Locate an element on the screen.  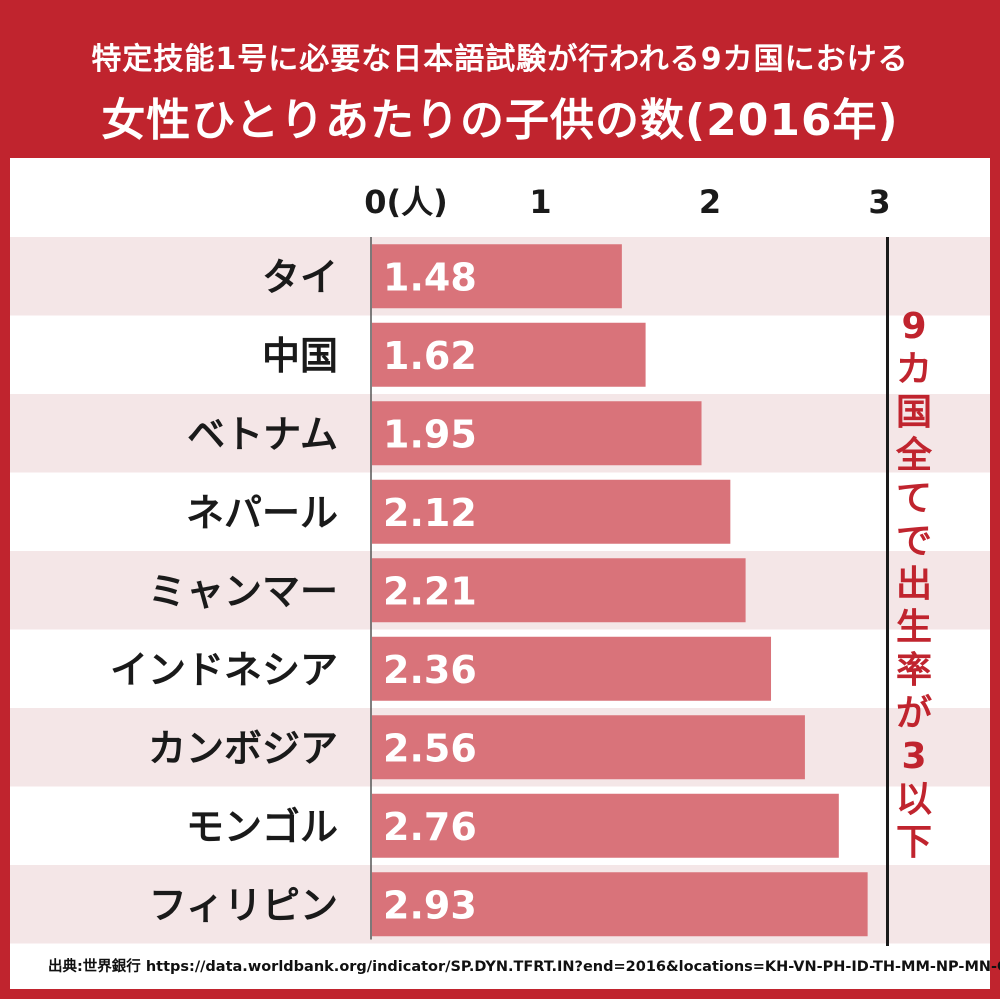
category-label: タイ is located at coordinates (300, 277).